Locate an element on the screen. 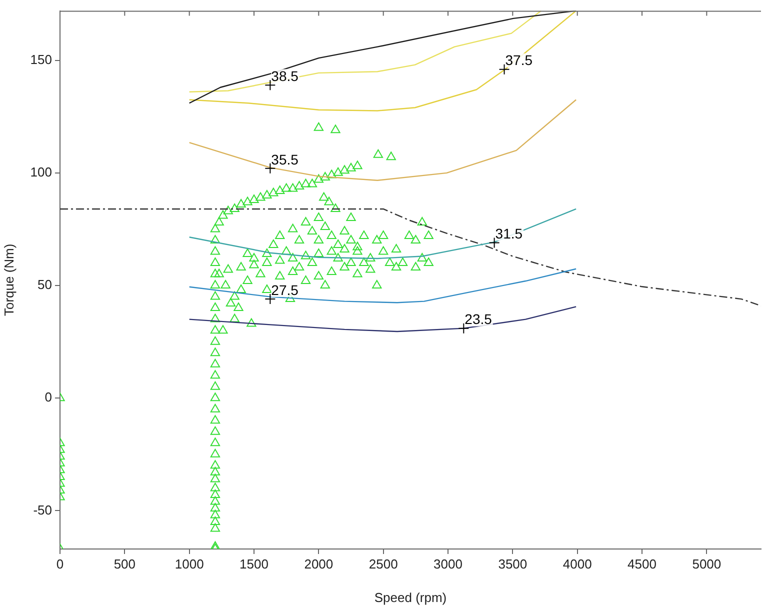 This screenshot has width=767, height=608. annotation: 23.5 is located at coordinates (478, 319).